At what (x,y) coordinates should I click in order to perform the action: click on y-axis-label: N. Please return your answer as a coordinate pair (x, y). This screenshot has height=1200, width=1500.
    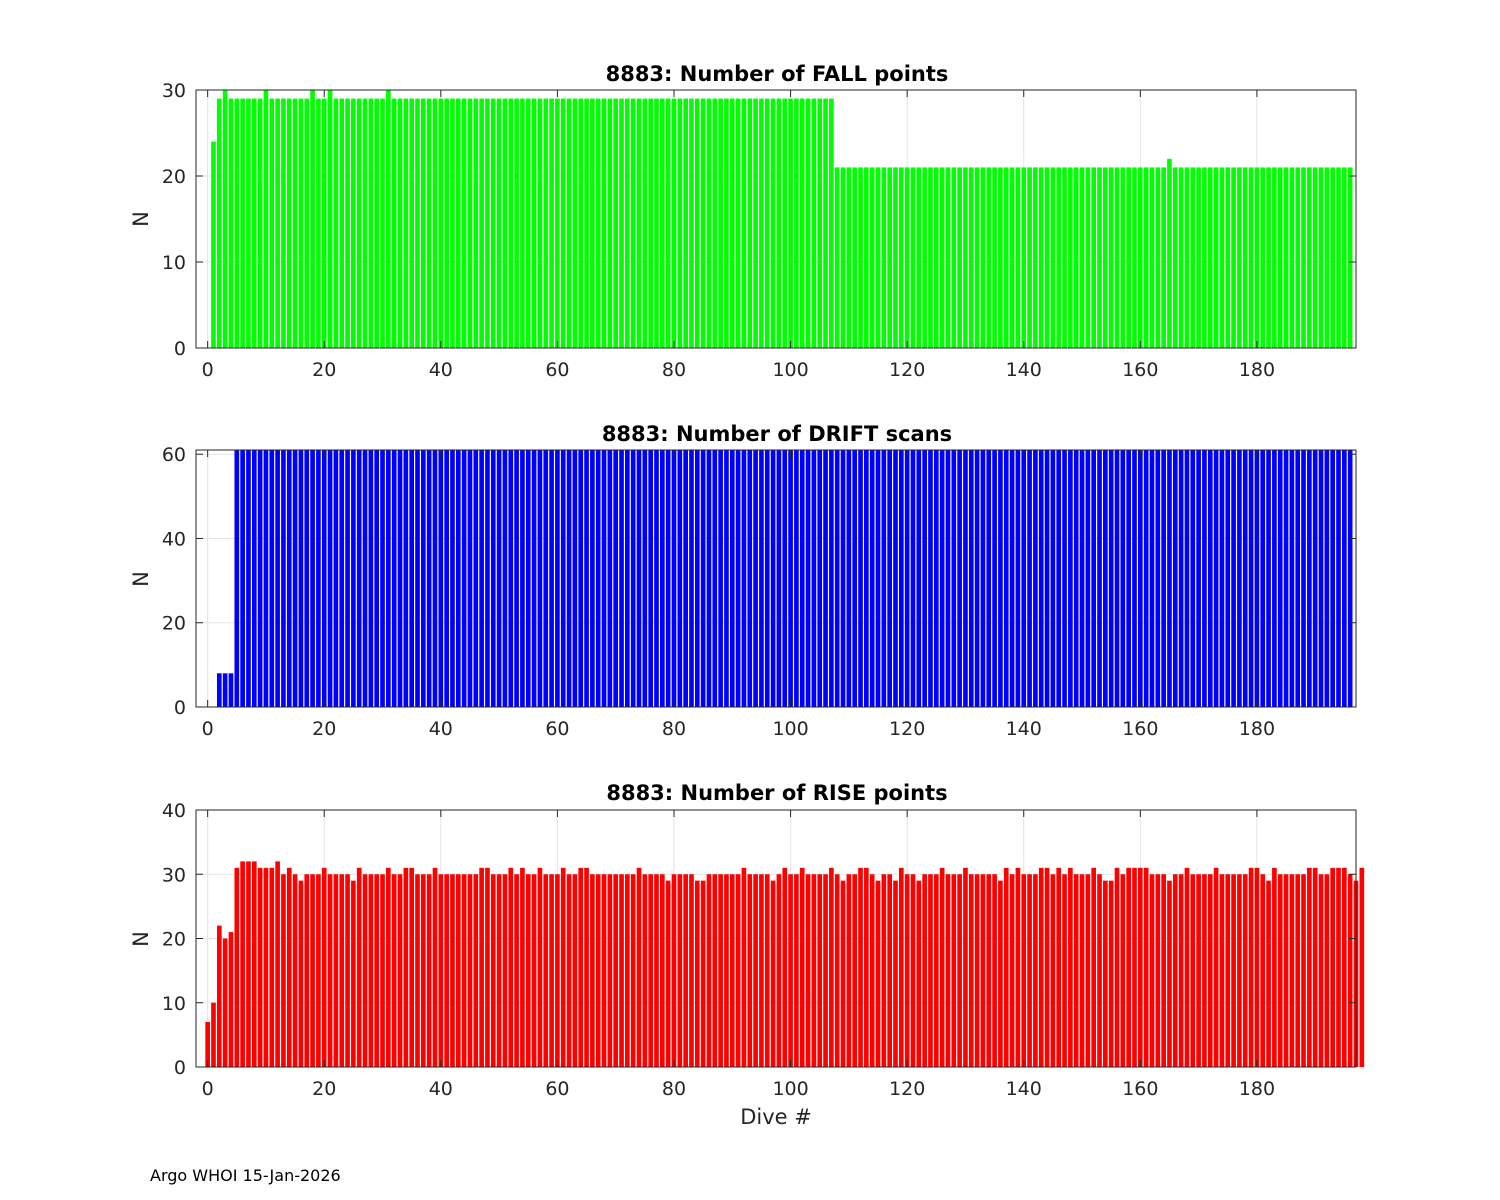
    Looking at the image, I should click on (141, 219).